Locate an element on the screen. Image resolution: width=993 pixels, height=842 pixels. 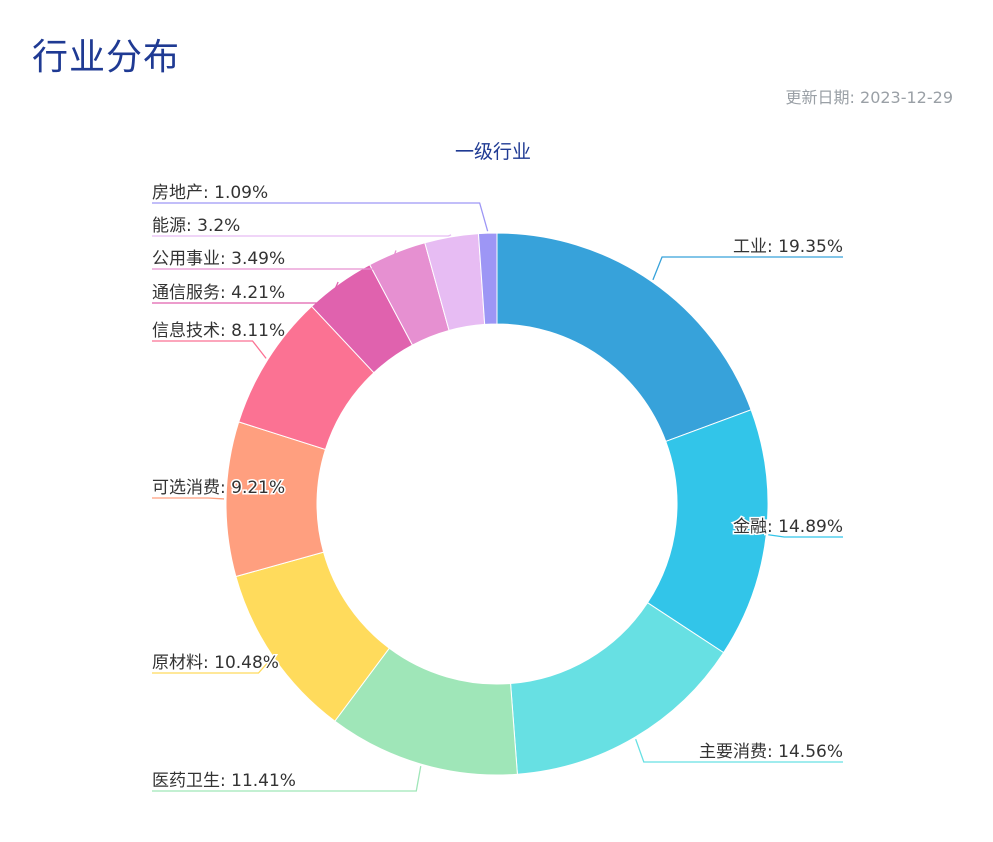
slice-label-0: 工业: 19.35% is located at coordinates (788, 247).